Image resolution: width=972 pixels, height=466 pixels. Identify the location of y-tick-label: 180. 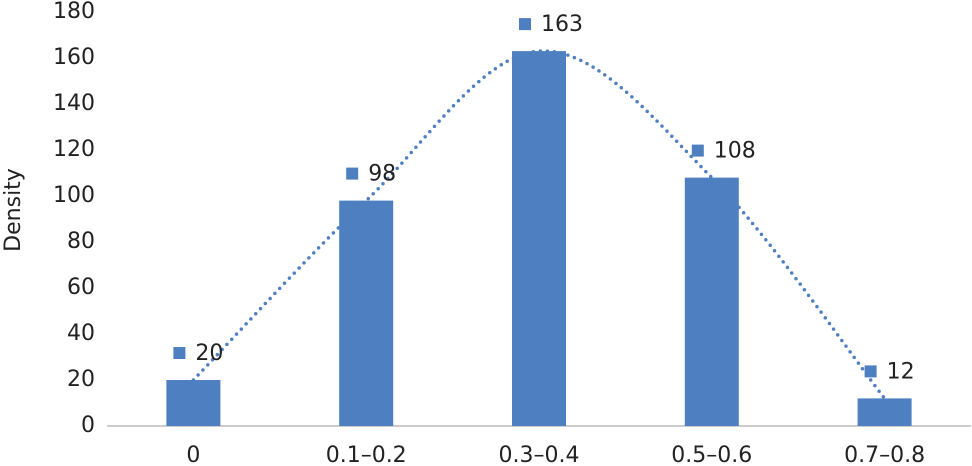
(74, 12).